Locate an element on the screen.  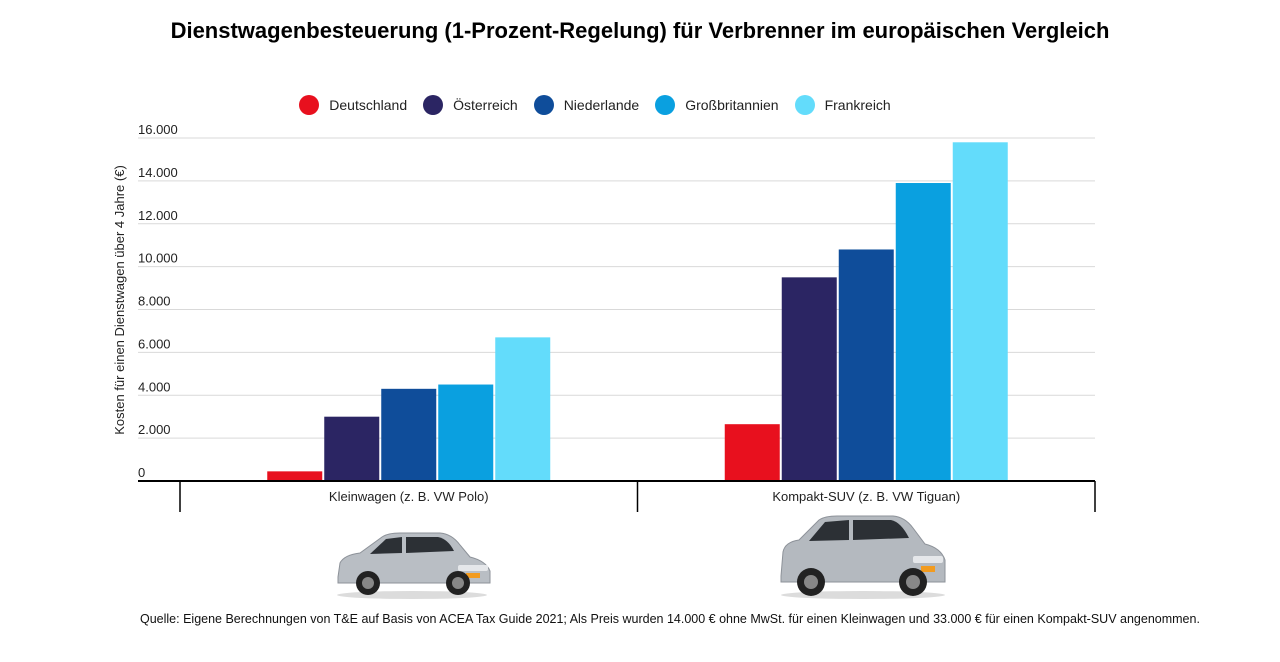
legend-item: Frankreich is located at coordinates (842, 105).